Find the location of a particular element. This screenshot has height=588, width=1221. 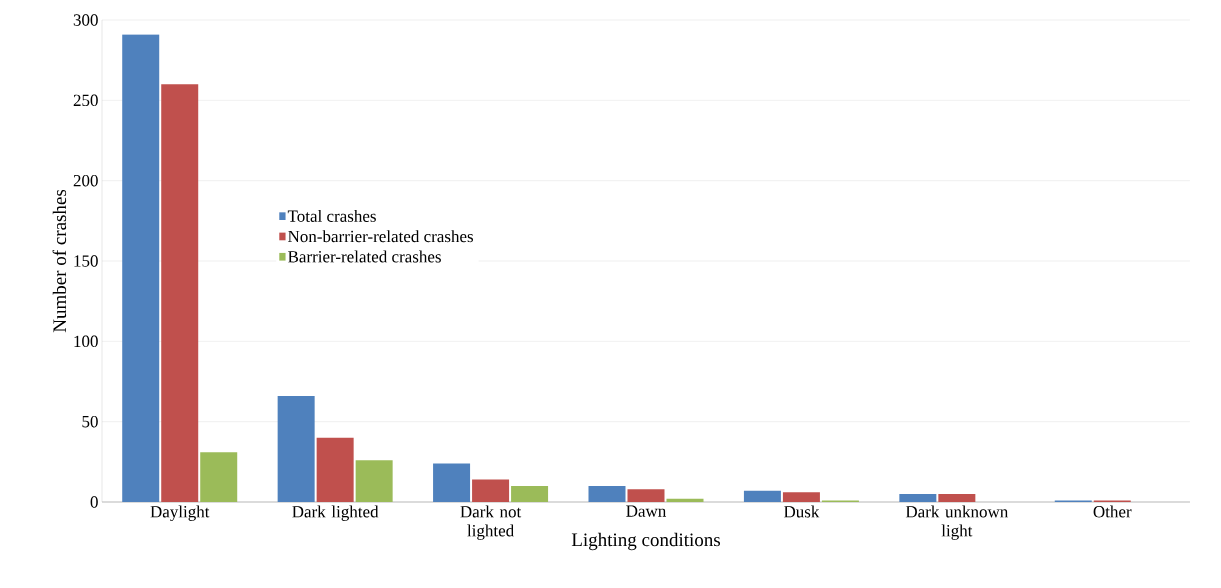

x-tick-label: Dusk is located at coordinates (801, 511).